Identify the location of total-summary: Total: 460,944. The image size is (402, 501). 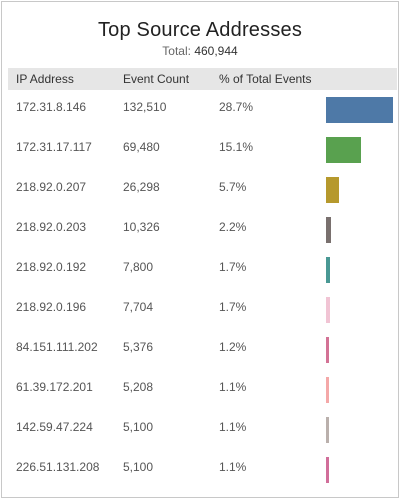
(200, 51).